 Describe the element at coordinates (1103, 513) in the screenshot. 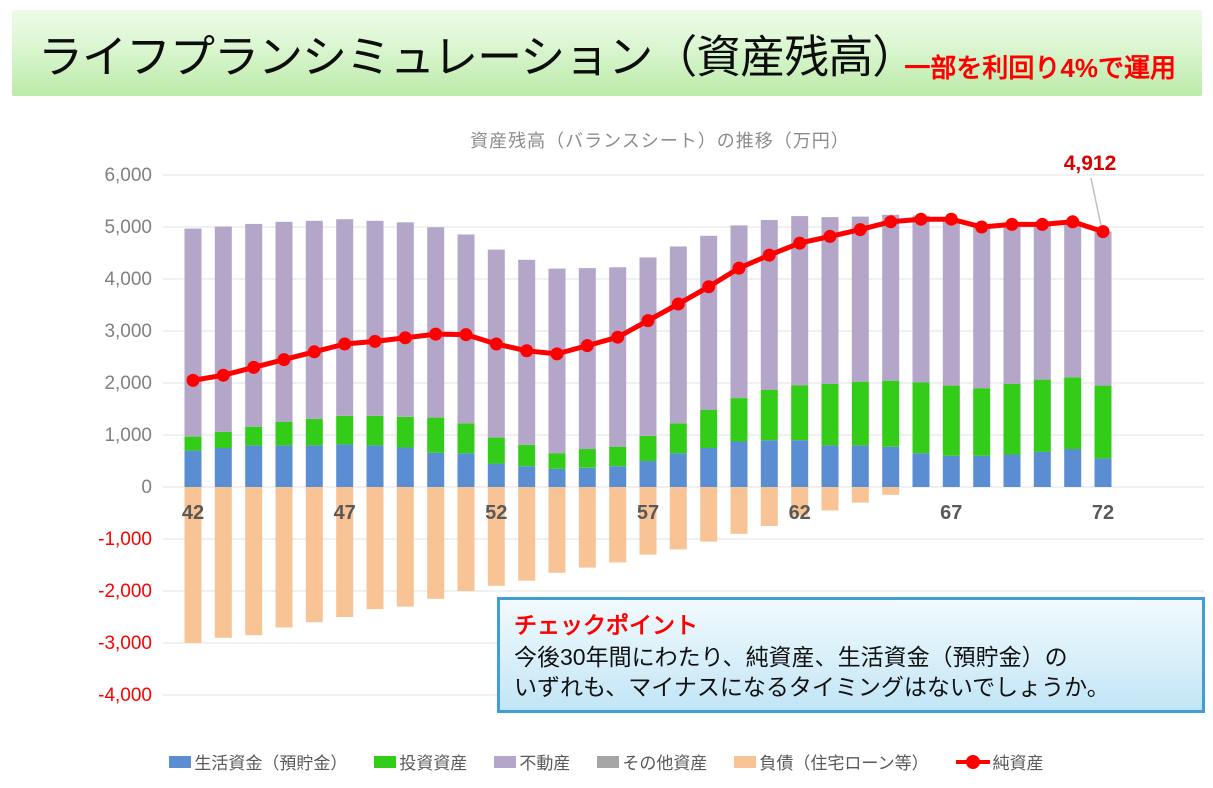

I see `svg-text: 72` at that location.